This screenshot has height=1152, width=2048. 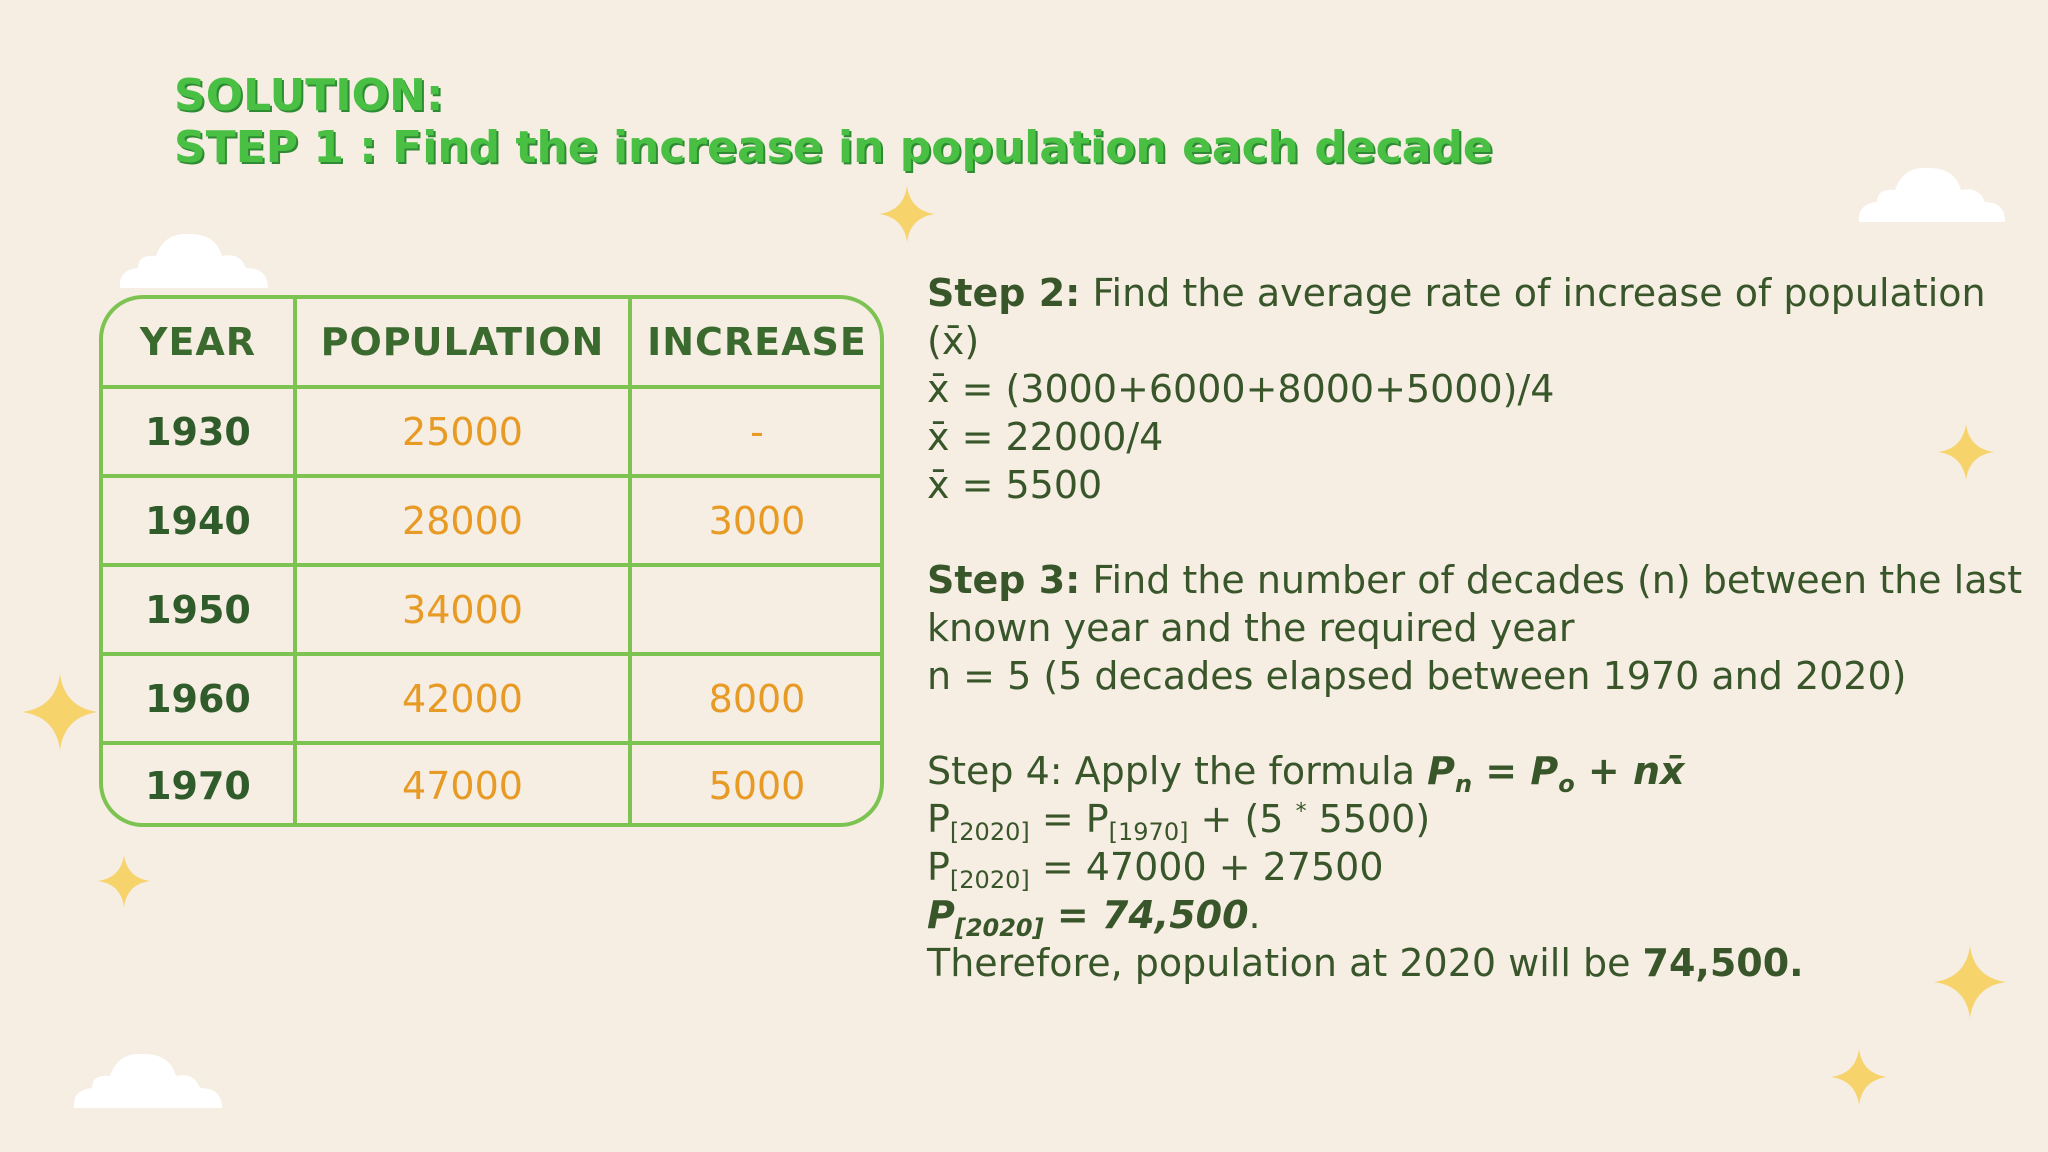 What do you see at coordinates (1148, 832) in the screenshot?
I see `subscript-1970: [1970]` at bounding box center [1148, 832].